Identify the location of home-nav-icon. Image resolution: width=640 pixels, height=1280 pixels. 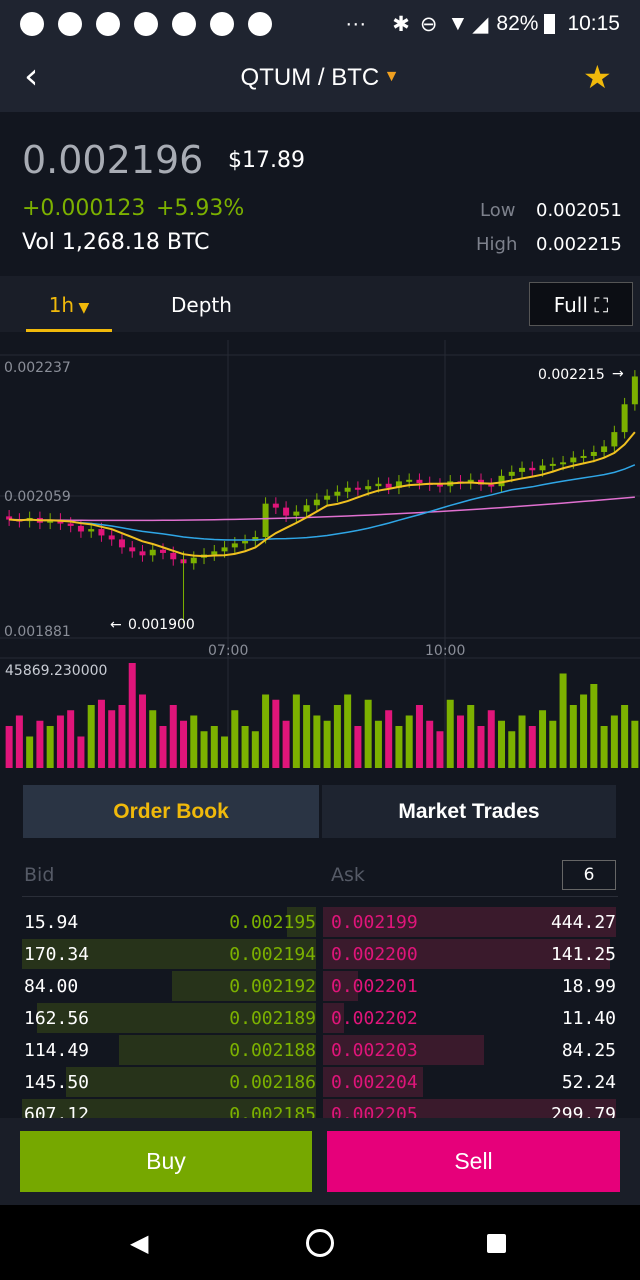
(320, 1243).